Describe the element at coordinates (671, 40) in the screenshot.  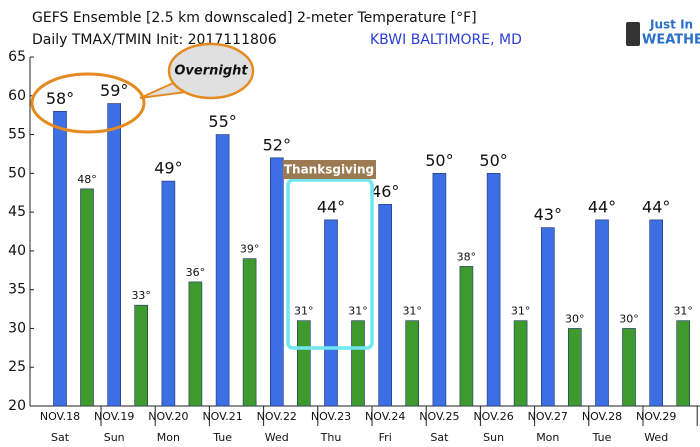
I see `logo-text: WEATHER` at that location.